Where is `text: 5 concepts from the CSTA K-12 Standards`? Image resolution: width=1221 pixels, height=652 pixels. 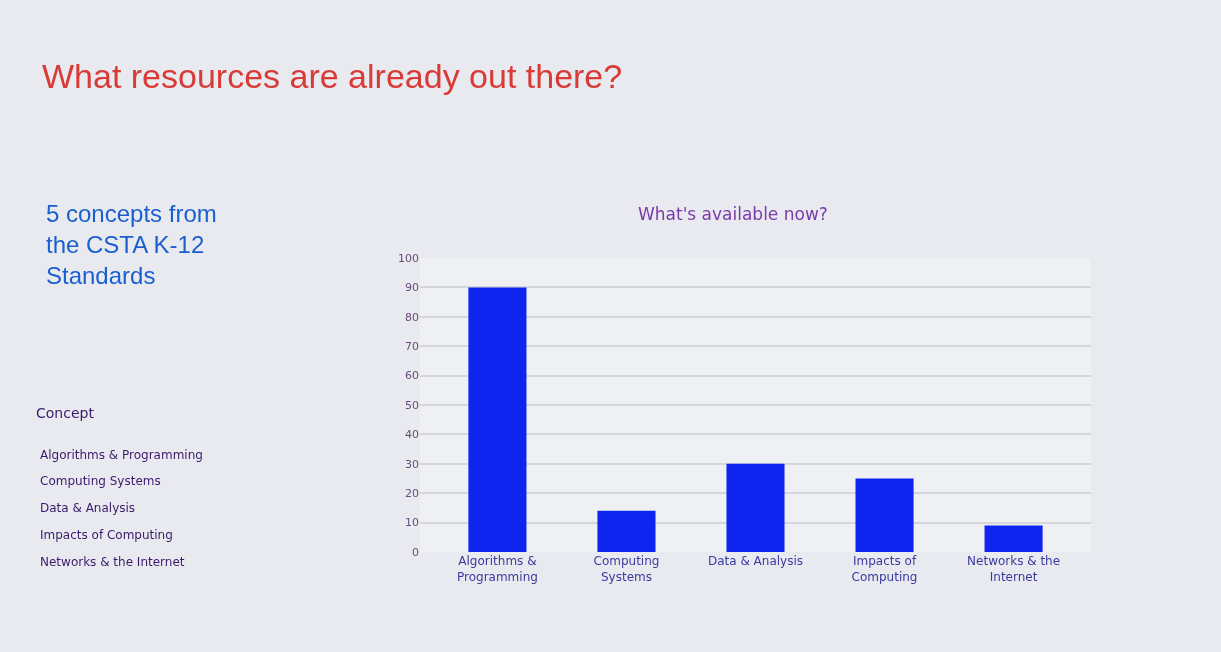 text: 5 concepts from the CSTA K-12 Standards is located at coordinates (131, 245).